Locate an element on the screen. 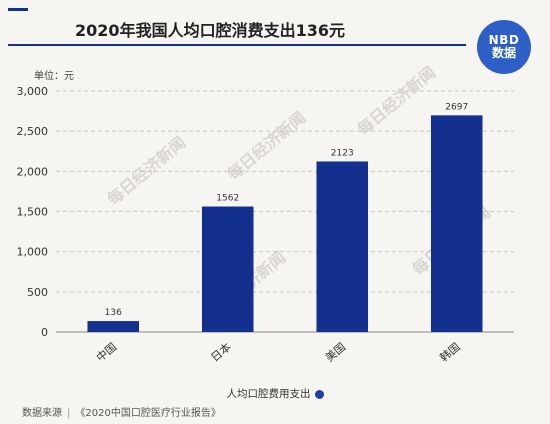  y-tick-label: 0 is located at coordinates (44, 332).